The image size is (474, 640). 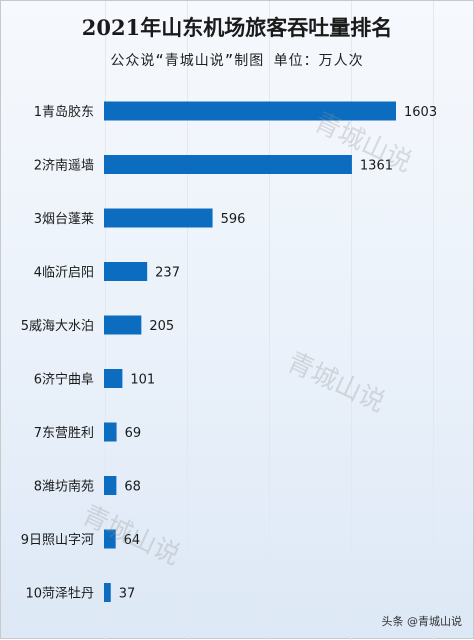 I want to click on category-label: 10菏泽牡丹, so click(x=59, y=594).